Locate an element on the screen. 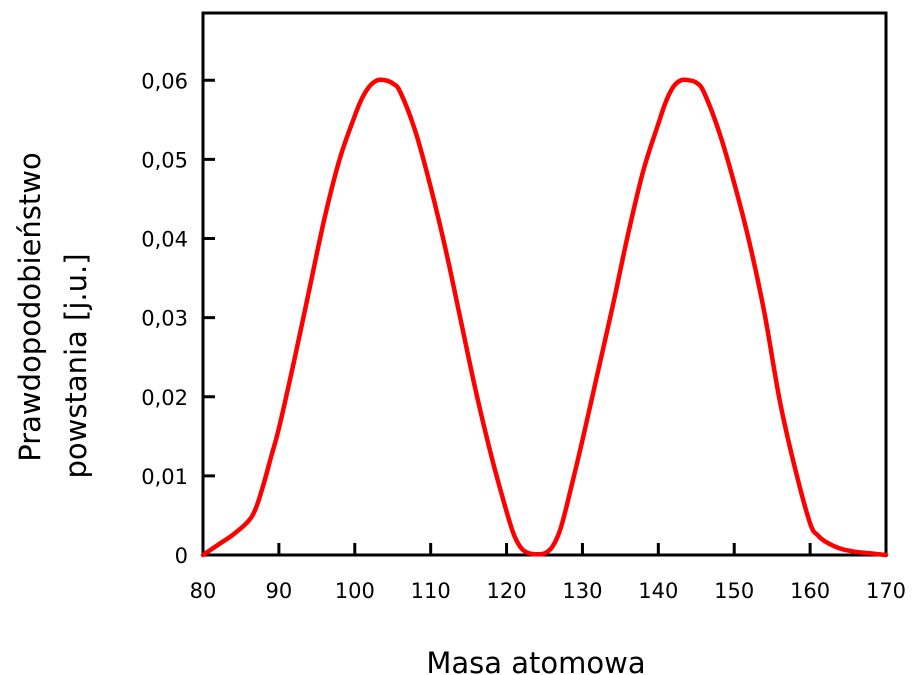  x-tick-label: 110 is located at coordinates (431, 591).